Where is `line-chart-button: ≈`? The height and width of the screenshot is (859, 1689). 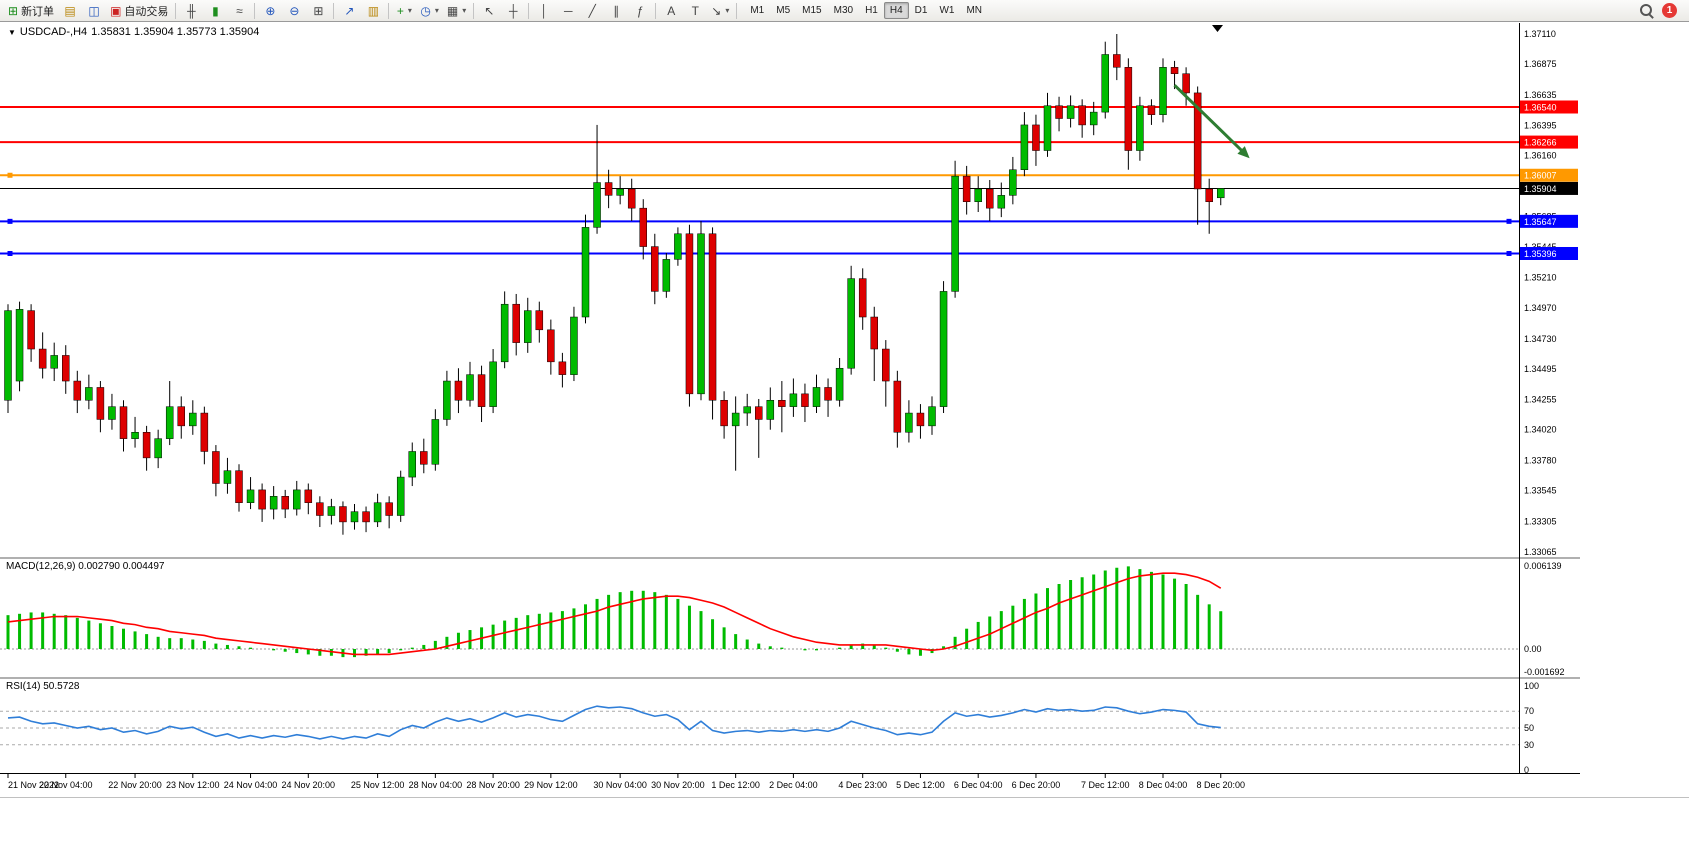 line-chart-button: ≈ is located at coordinates (239, 11).